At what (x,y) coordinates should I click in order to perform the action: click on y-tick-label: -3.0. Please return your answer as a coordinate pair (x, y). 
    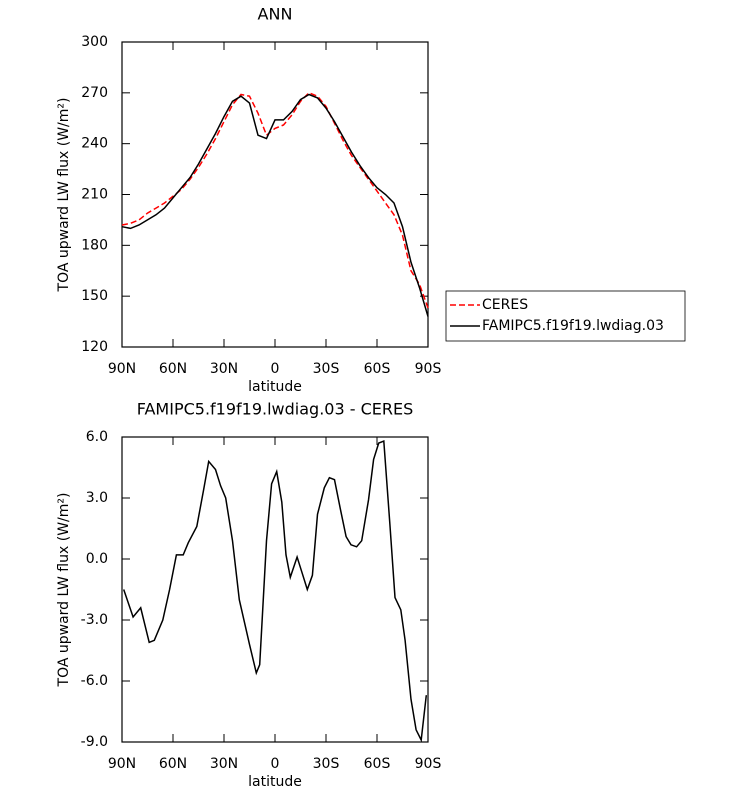
    Looking at the image, I should click on (94, 620).